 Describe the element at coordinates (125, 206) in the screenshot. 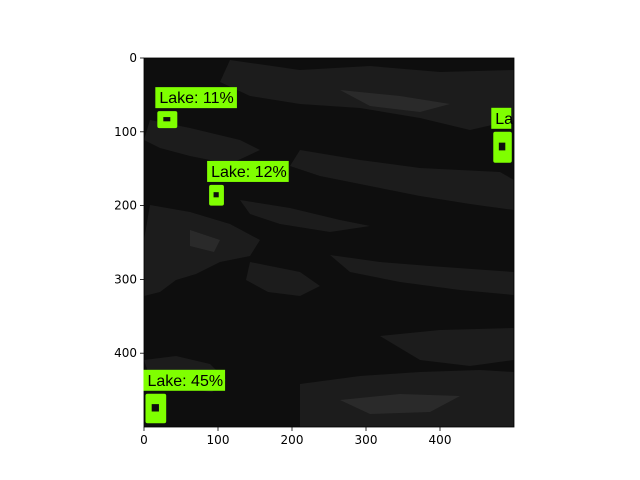

I see `y-tick-label: 200` at that location.